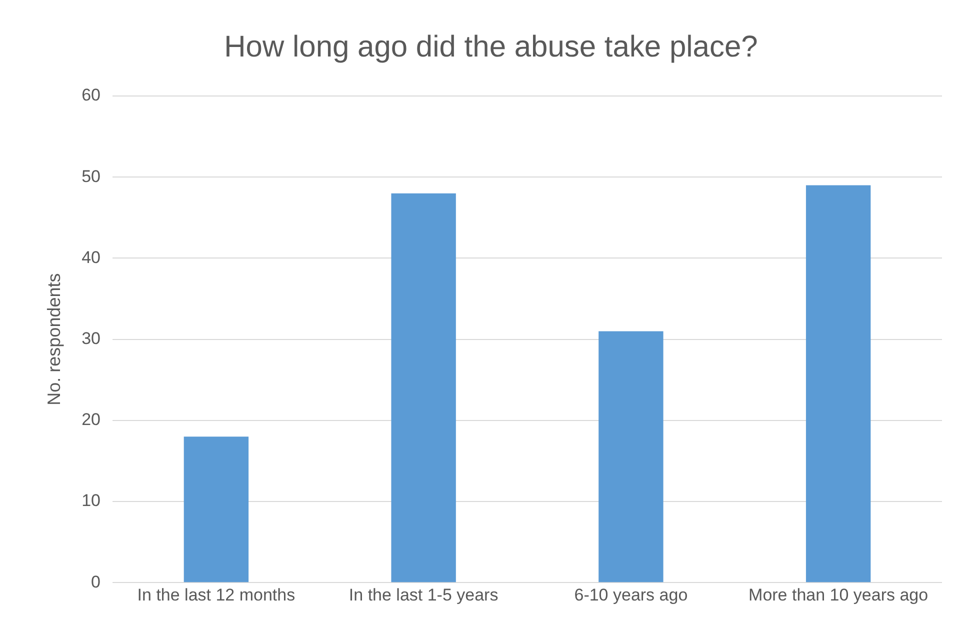 The height and width of the screenshot is (619, 956). I want to click on y-tick-label: 40, so click(91, 257).